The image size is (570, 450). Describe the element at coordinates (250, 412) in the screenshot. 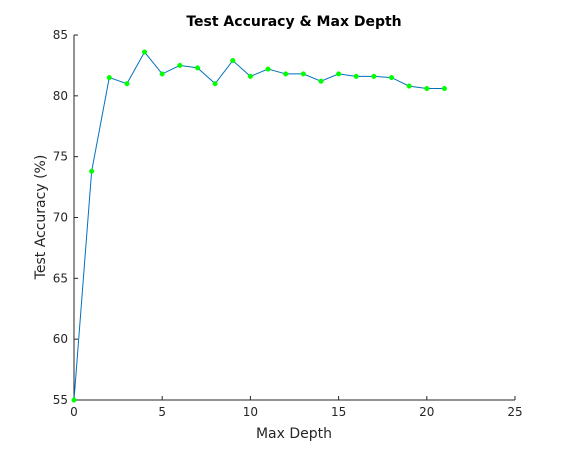

I see `x-tick-label: 10` at that location.